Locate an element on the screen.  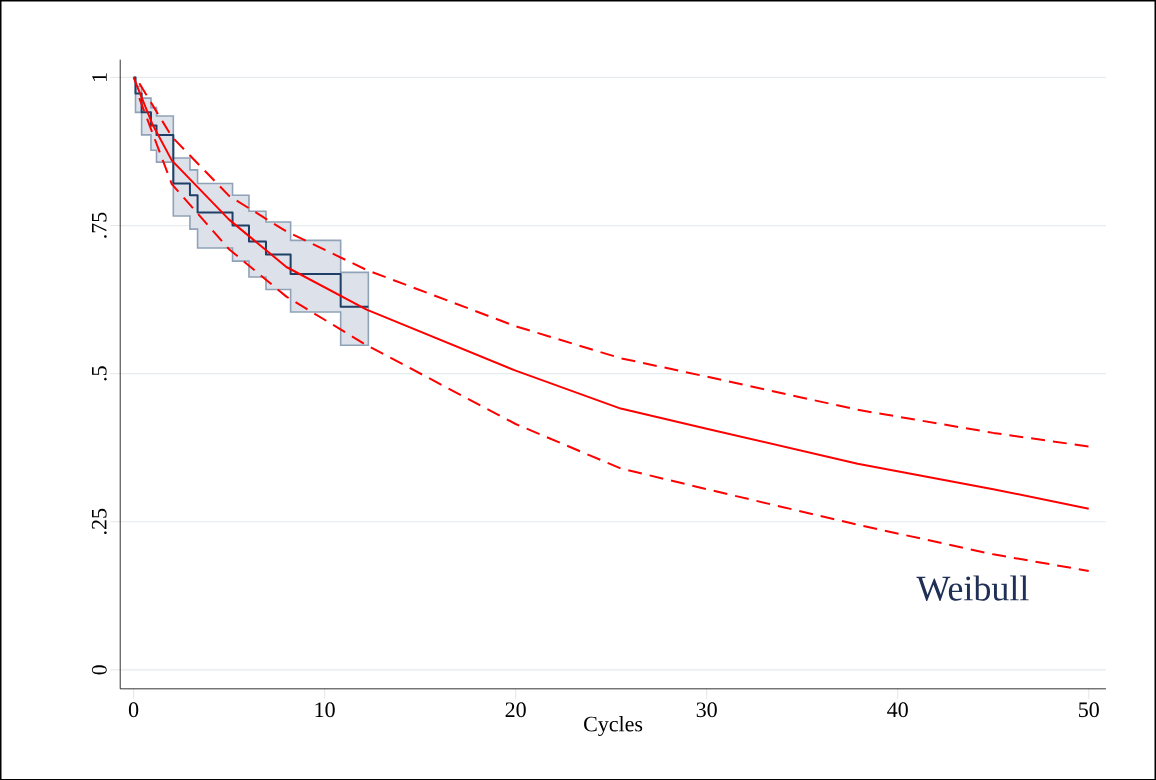
y-tick-label: .75 is located at coordinates (99, 225).